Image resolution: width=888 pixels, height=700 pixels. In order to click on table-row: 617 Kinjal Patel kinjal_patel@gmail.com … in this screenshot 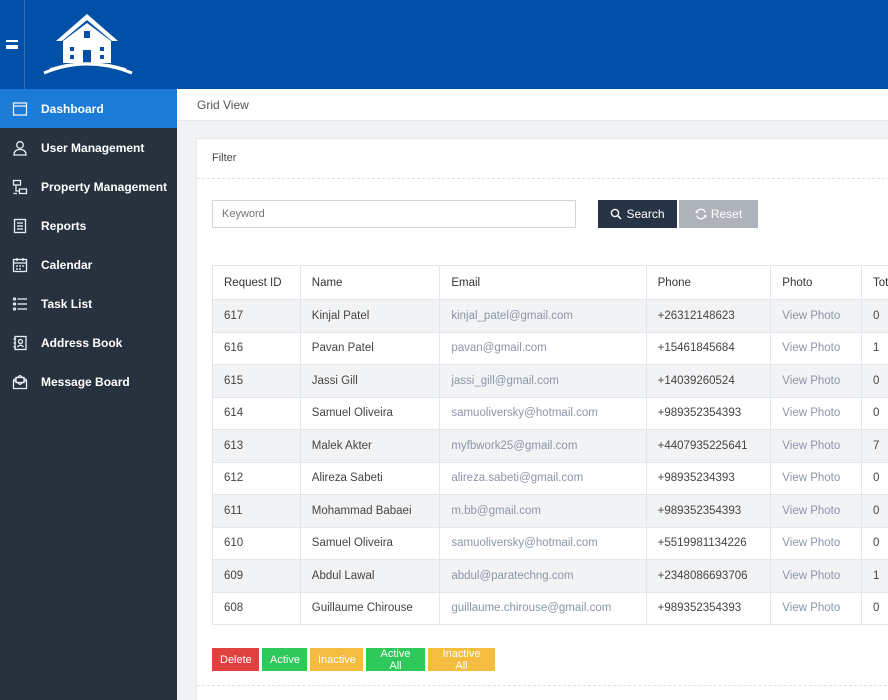, I will do `click(550, 316)`.